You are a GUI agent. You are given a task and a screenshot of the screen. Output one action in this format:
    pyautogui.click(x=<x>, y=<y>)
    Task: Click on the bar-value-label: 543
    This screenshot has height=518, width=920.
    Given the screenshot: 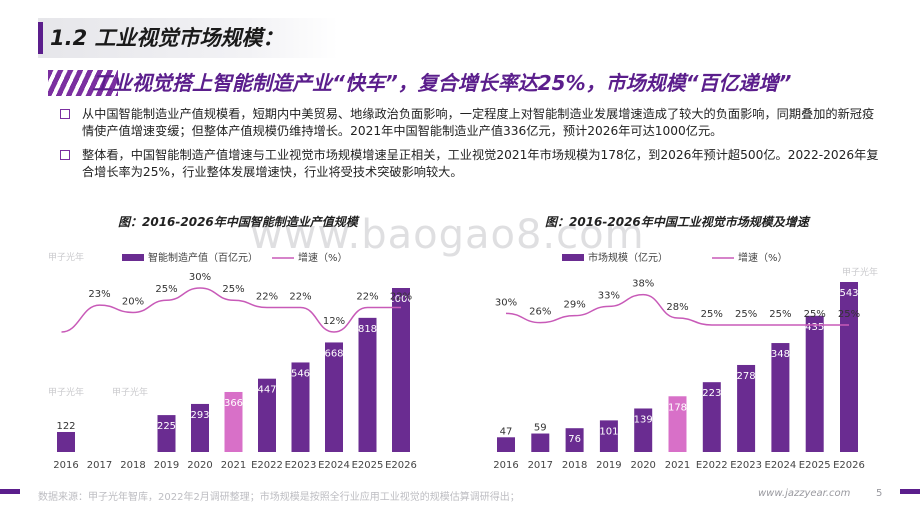 What is the action you would take?
    pyautogui.click(x=848, y=293)
    